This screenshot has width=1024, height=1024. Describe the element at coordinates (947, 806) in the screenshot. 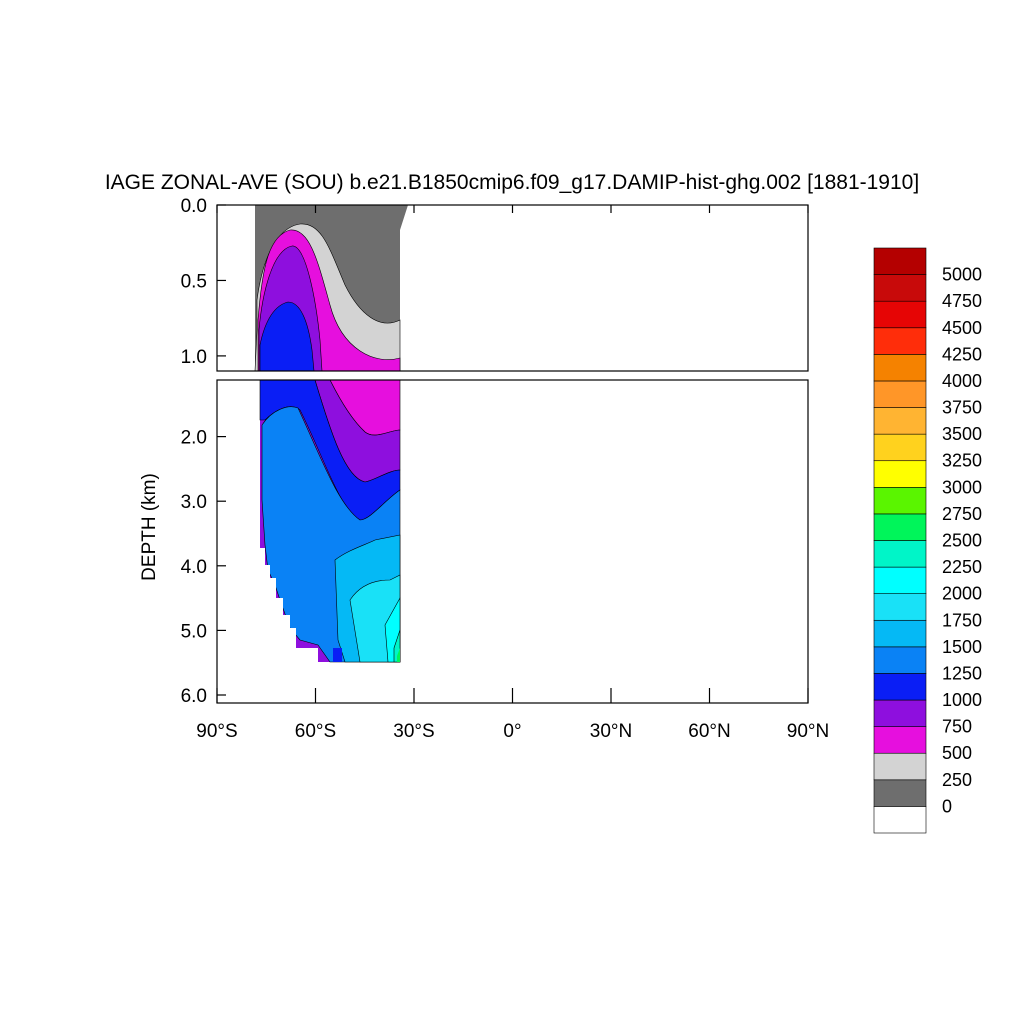

I see `colorbar-label: 0` at that location.